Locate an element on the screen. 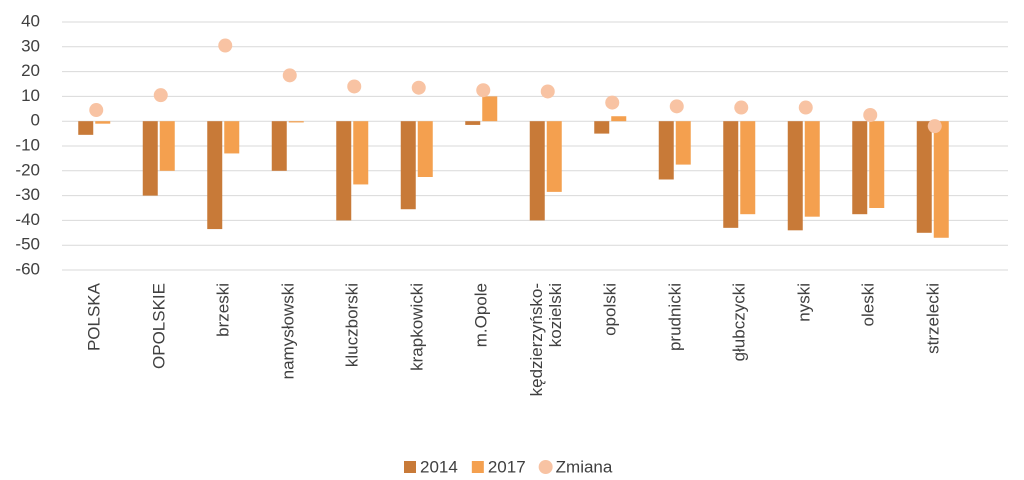  x-tick-label: oleski is located at coordinates (868, 305).